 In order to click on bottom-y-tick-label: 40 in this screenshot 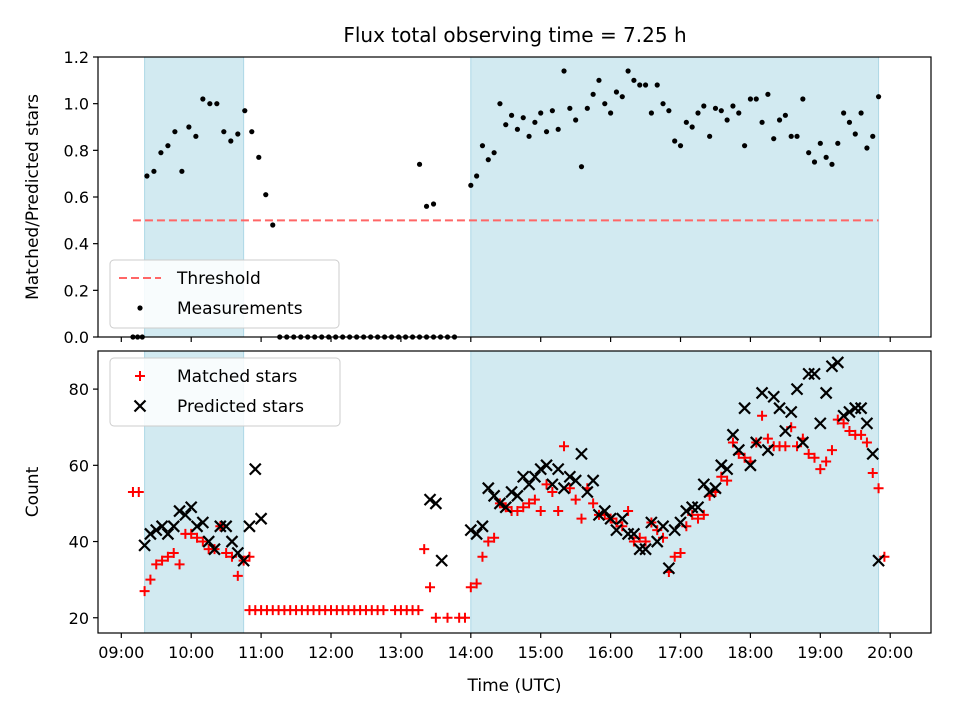, I will do `click(79, 542)`.